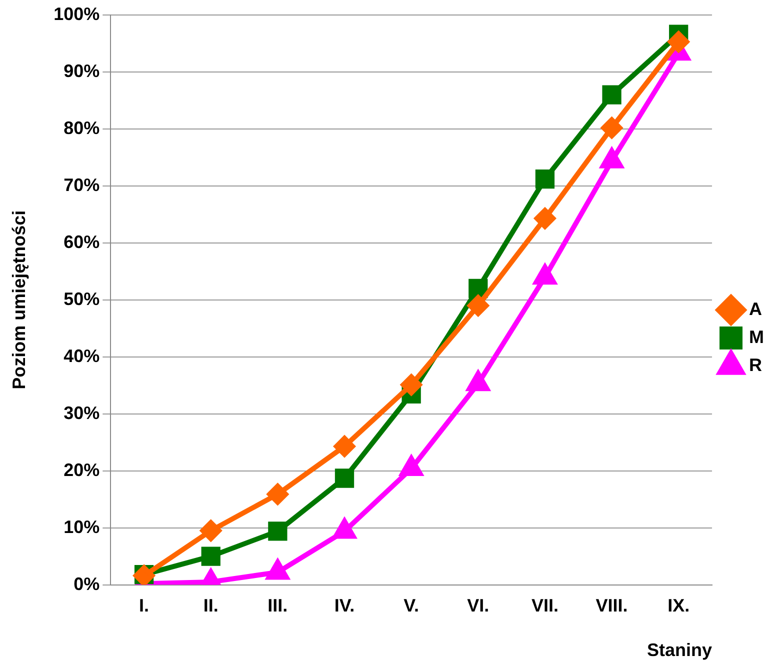 Image resolution: width=784 pixels, height=671 pixels. What do you see at coordinates (87, 584) in the screenshot?
I see `y-tick-label: 0%` at bounding box center [87, 584].